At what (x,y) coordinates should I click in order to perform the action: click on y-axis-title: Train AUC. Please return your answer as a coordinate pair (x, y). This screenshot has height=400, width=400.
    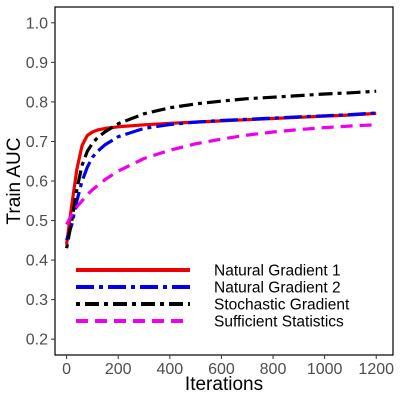
    Looking at the image, I should click on (14, 181).